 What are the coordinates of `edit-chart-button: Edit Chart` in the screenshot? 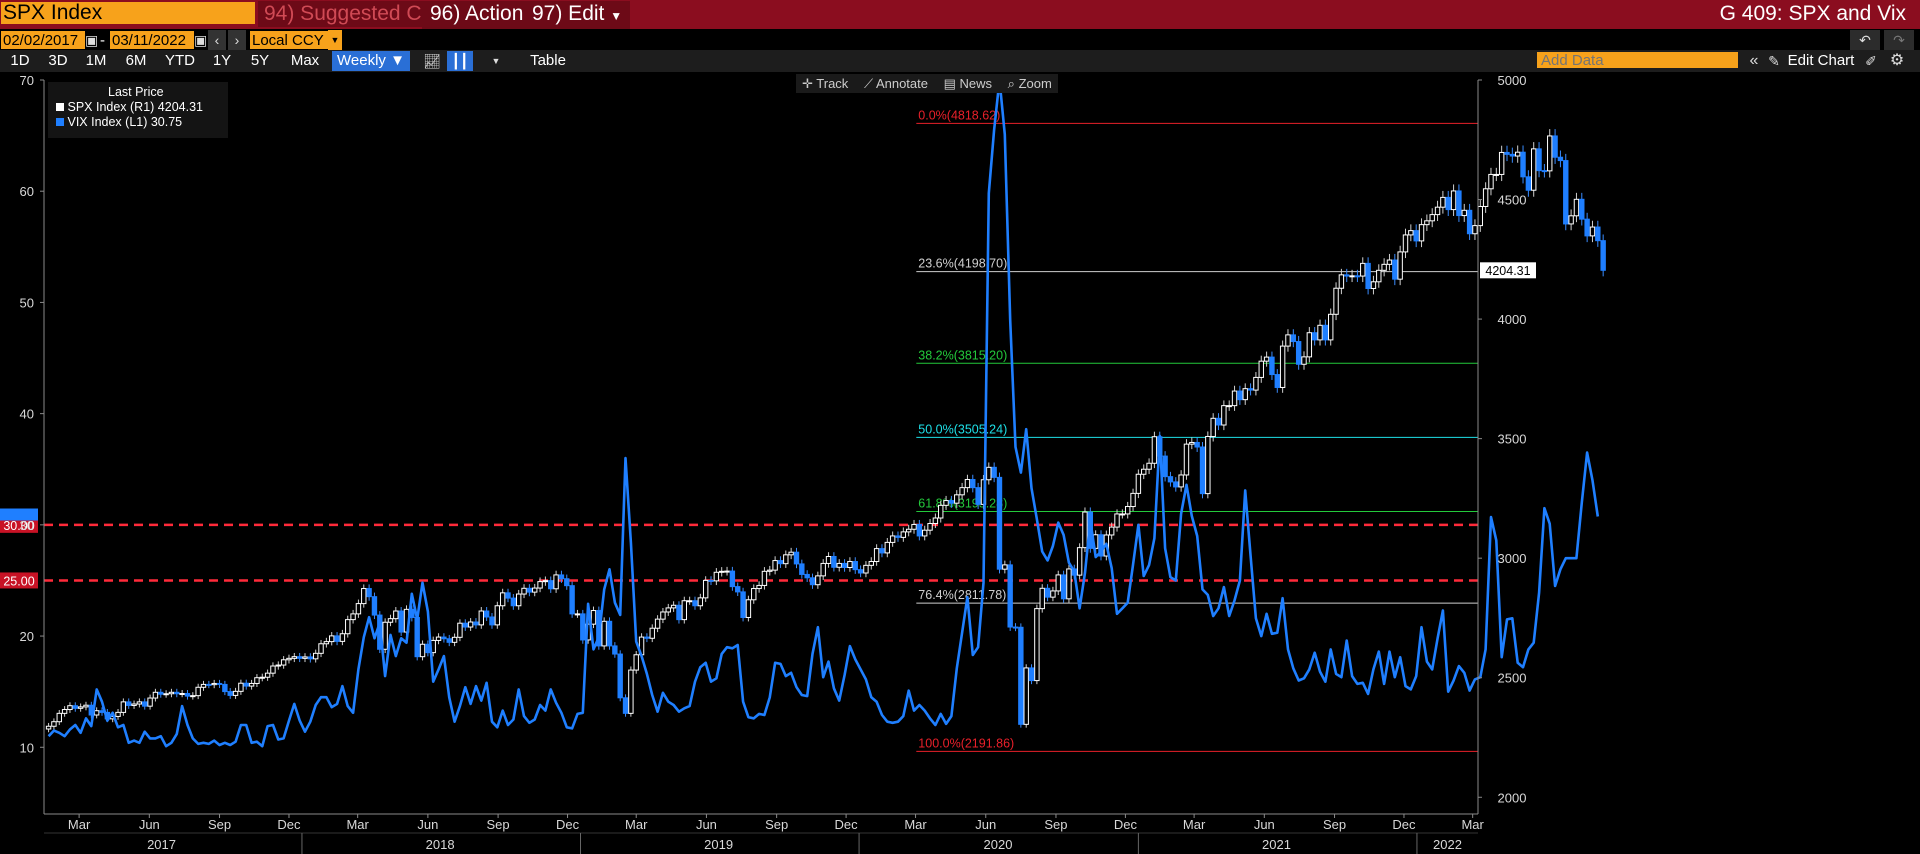 It's located at (1821, 60).